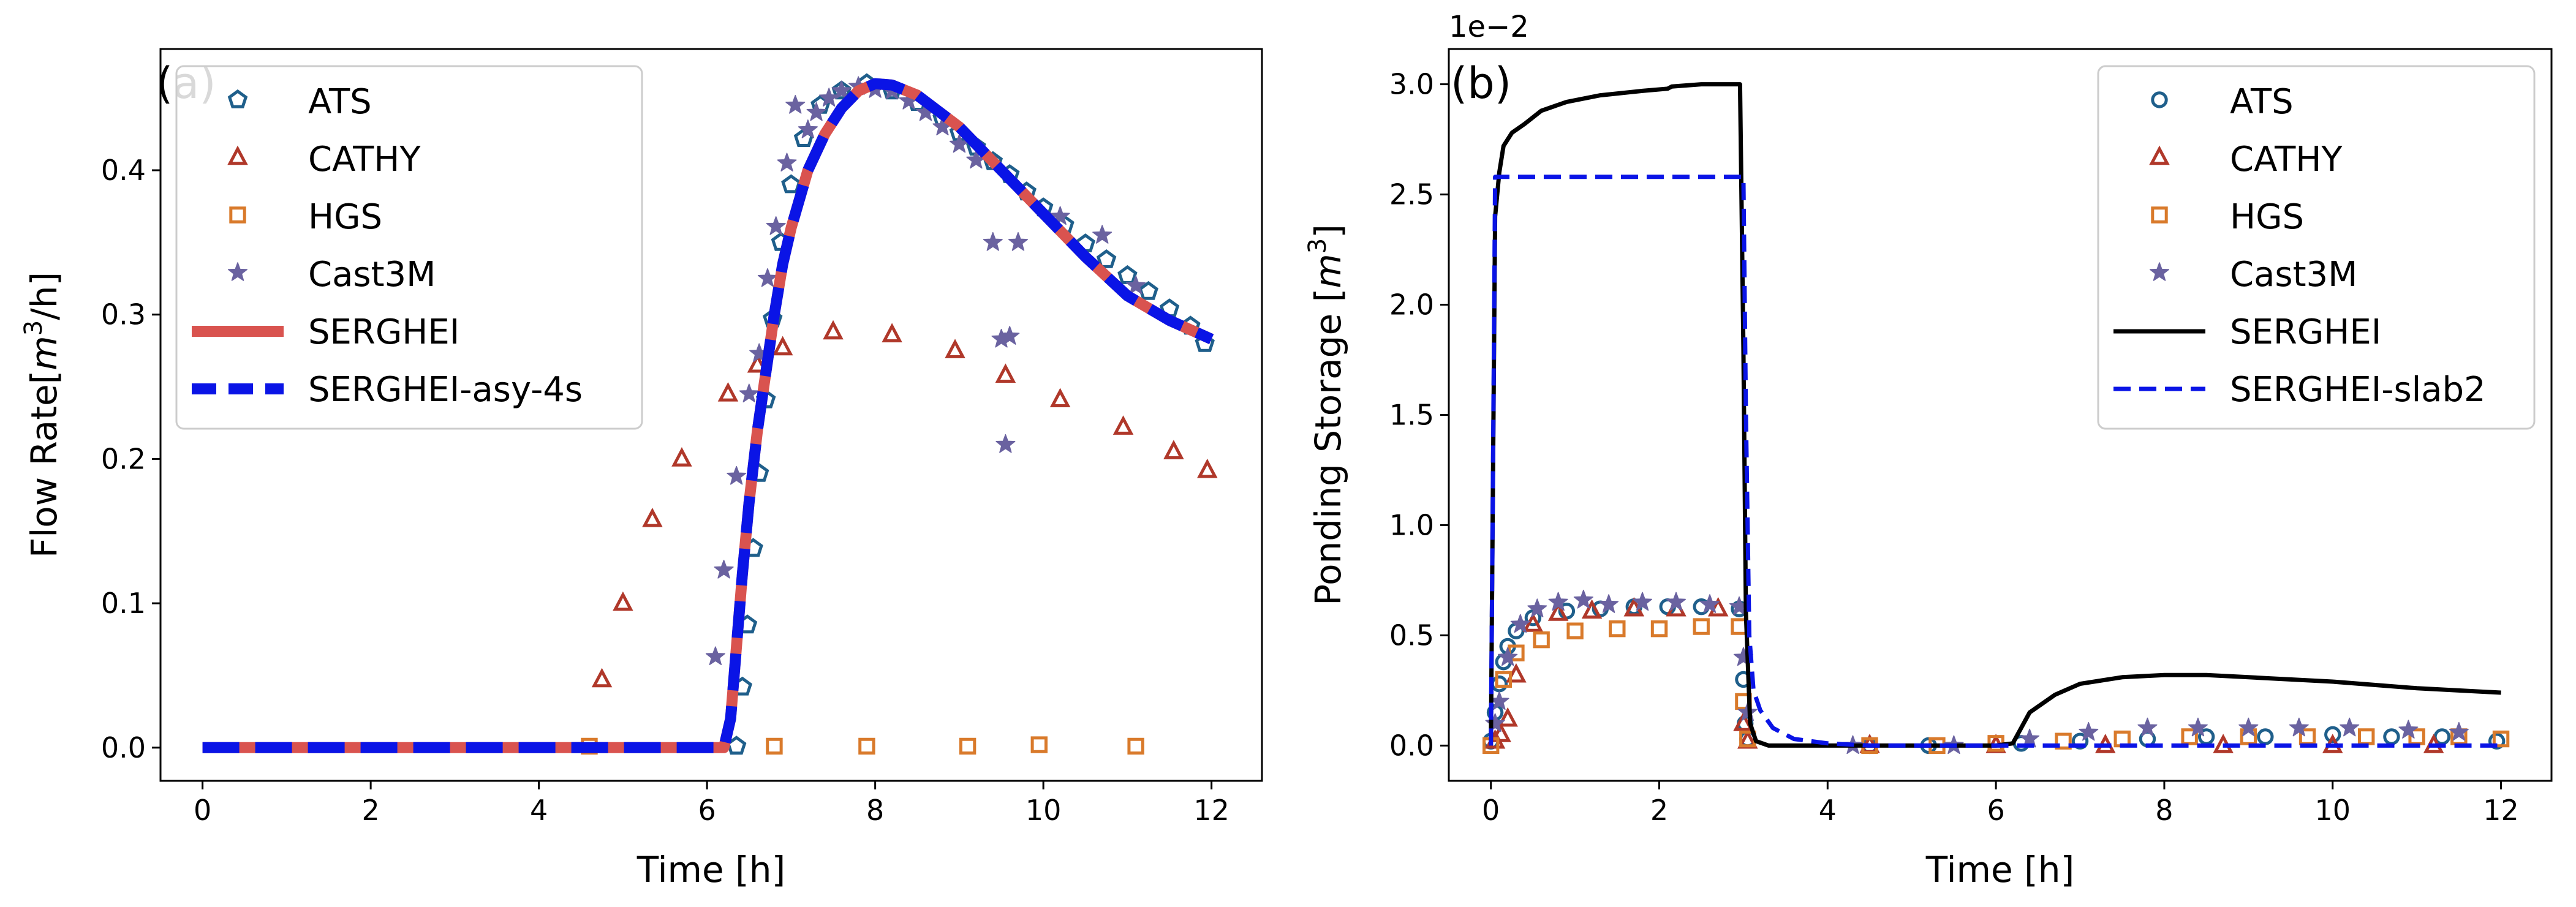  What do you see at coordinates (707, 811) in the screenshot?
I see `x-tick-label: 6` at bounding box center [707, 811].